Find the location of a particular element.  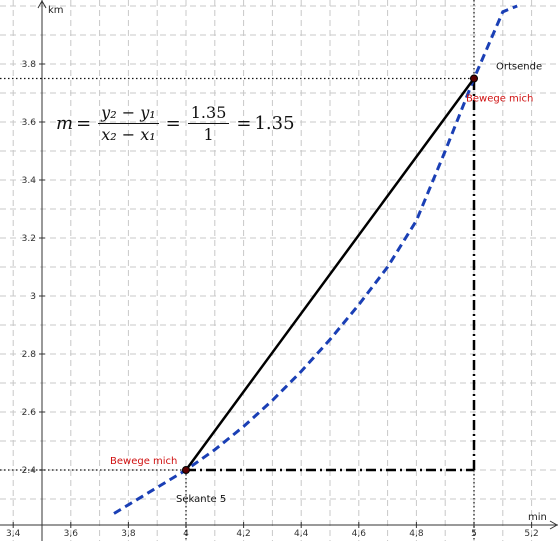

x-tick-label: 3,4 is located at coordinates (13, 534).